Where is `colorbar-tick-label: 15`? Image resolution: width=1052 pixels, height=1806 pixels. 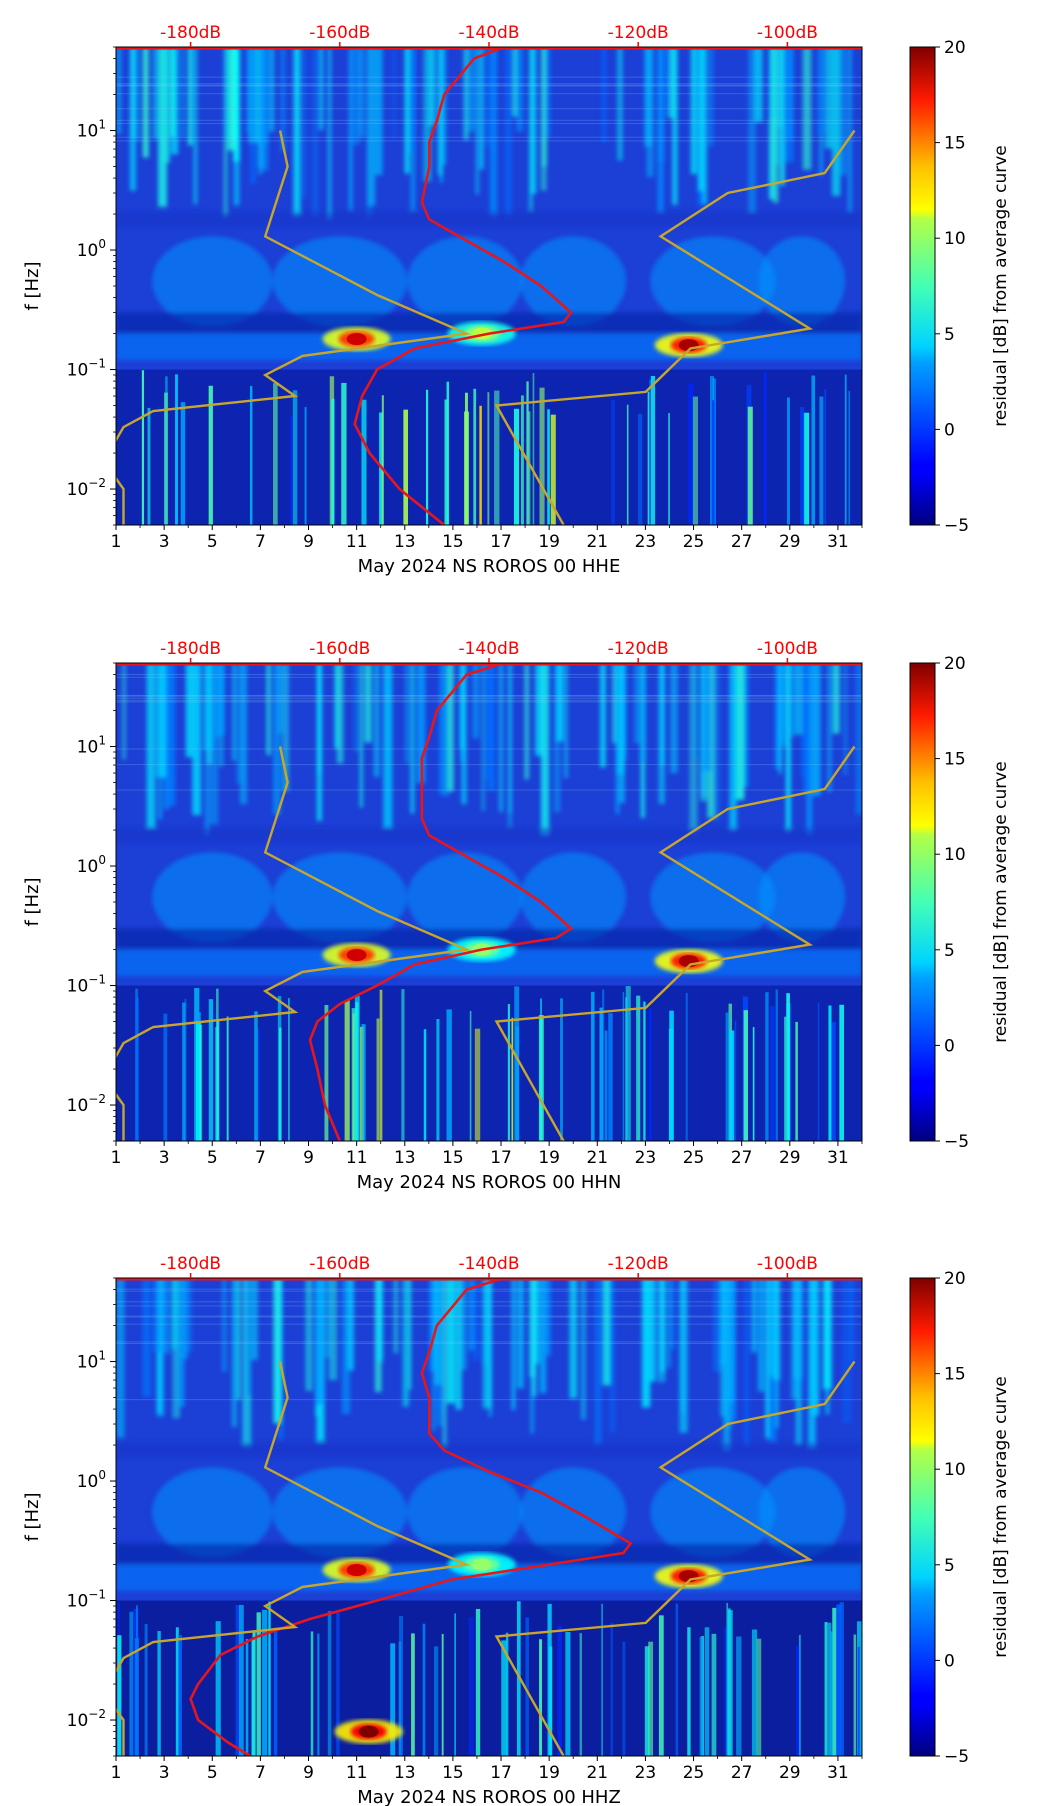 colorbar-tick-label: 15 is located at coordinates (955, 1375).